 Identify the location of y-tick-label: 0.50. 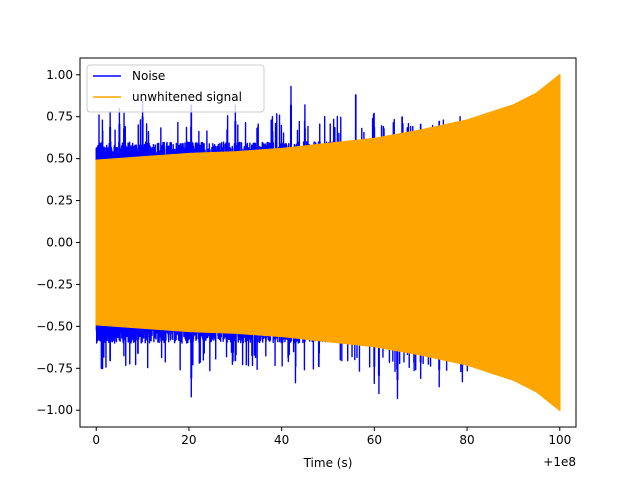
(59, 159).